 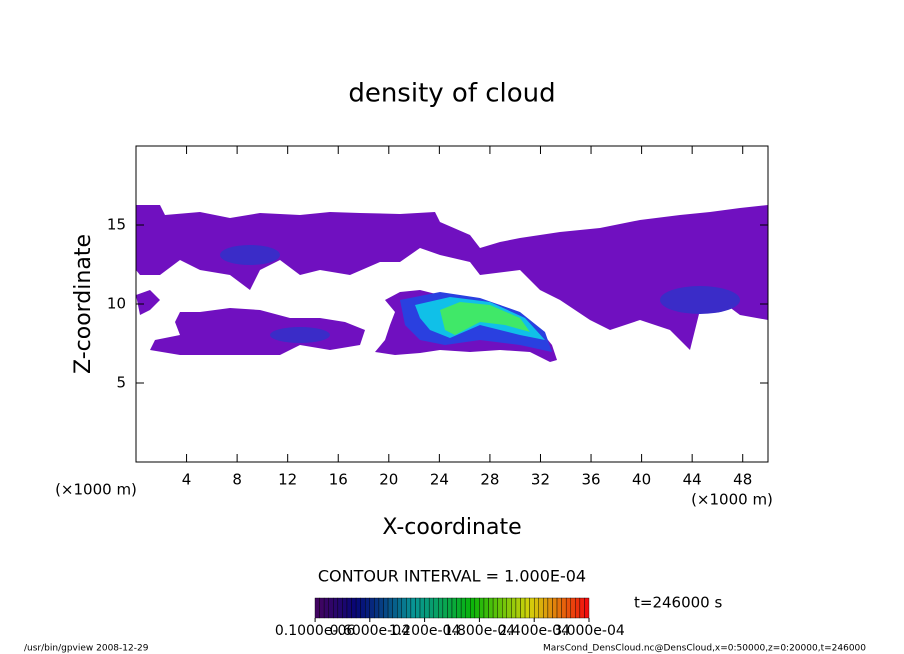 I want to click on footer-left: /usr/bin/gpview 2008-12-29, so click(x=86, y=649).